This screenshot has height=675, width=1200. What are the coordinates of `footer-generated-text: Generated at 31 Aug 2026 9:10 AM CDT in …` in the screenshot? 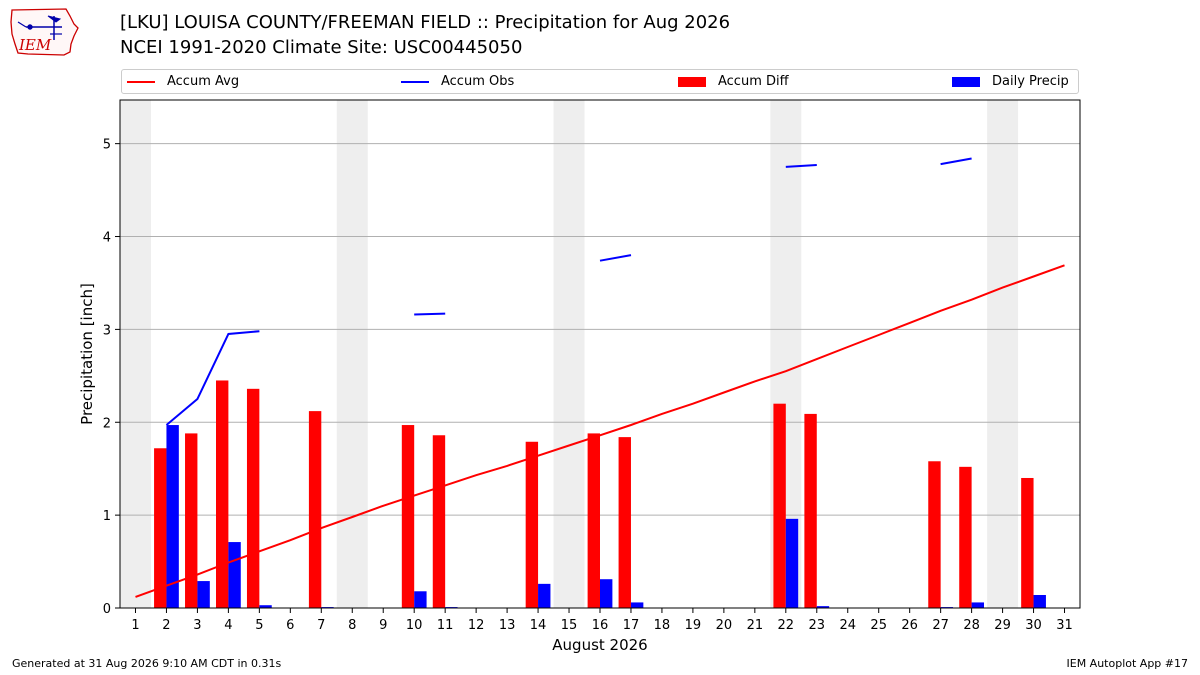 It's located at (147, 663).